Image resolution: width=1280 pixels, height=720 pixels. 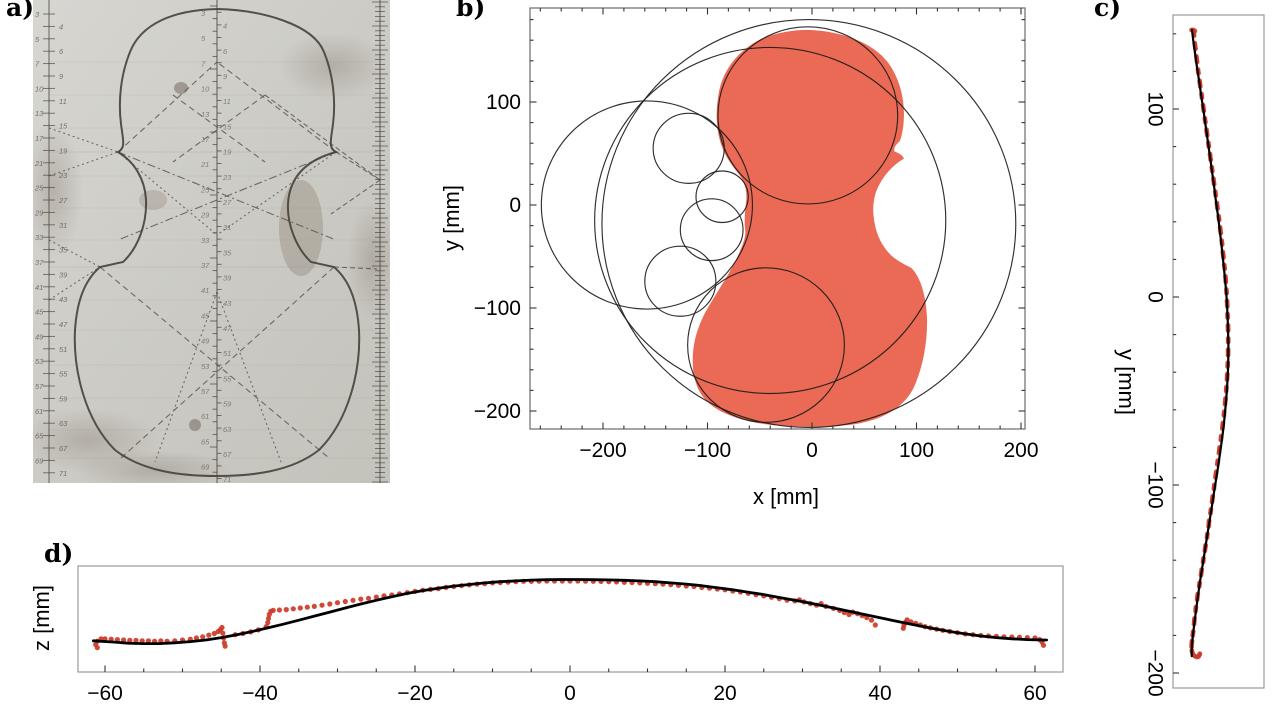 What do you see at coordinates (227, 378) in the screenshot?
I see `svg-text: 55` at bounding box center [227, 378].